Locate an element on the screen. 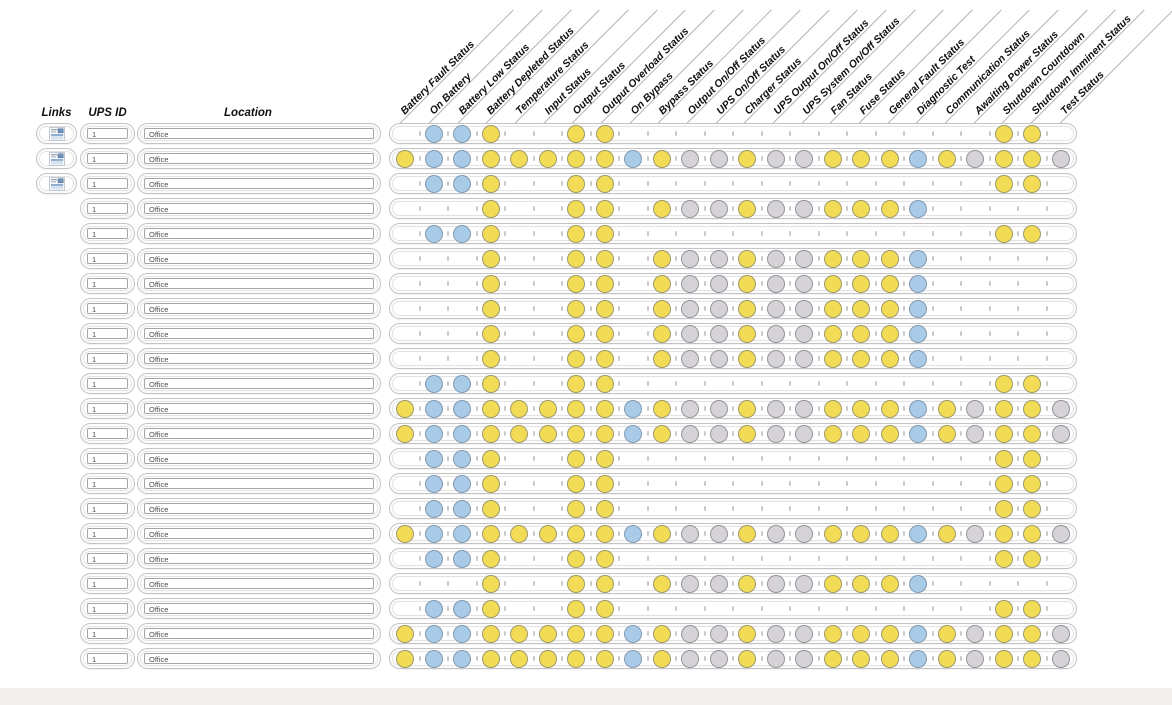 Image resolution: width=1172 pixels, height=705 pixels. status-slot-input-status is located at coordinates (548, 233).